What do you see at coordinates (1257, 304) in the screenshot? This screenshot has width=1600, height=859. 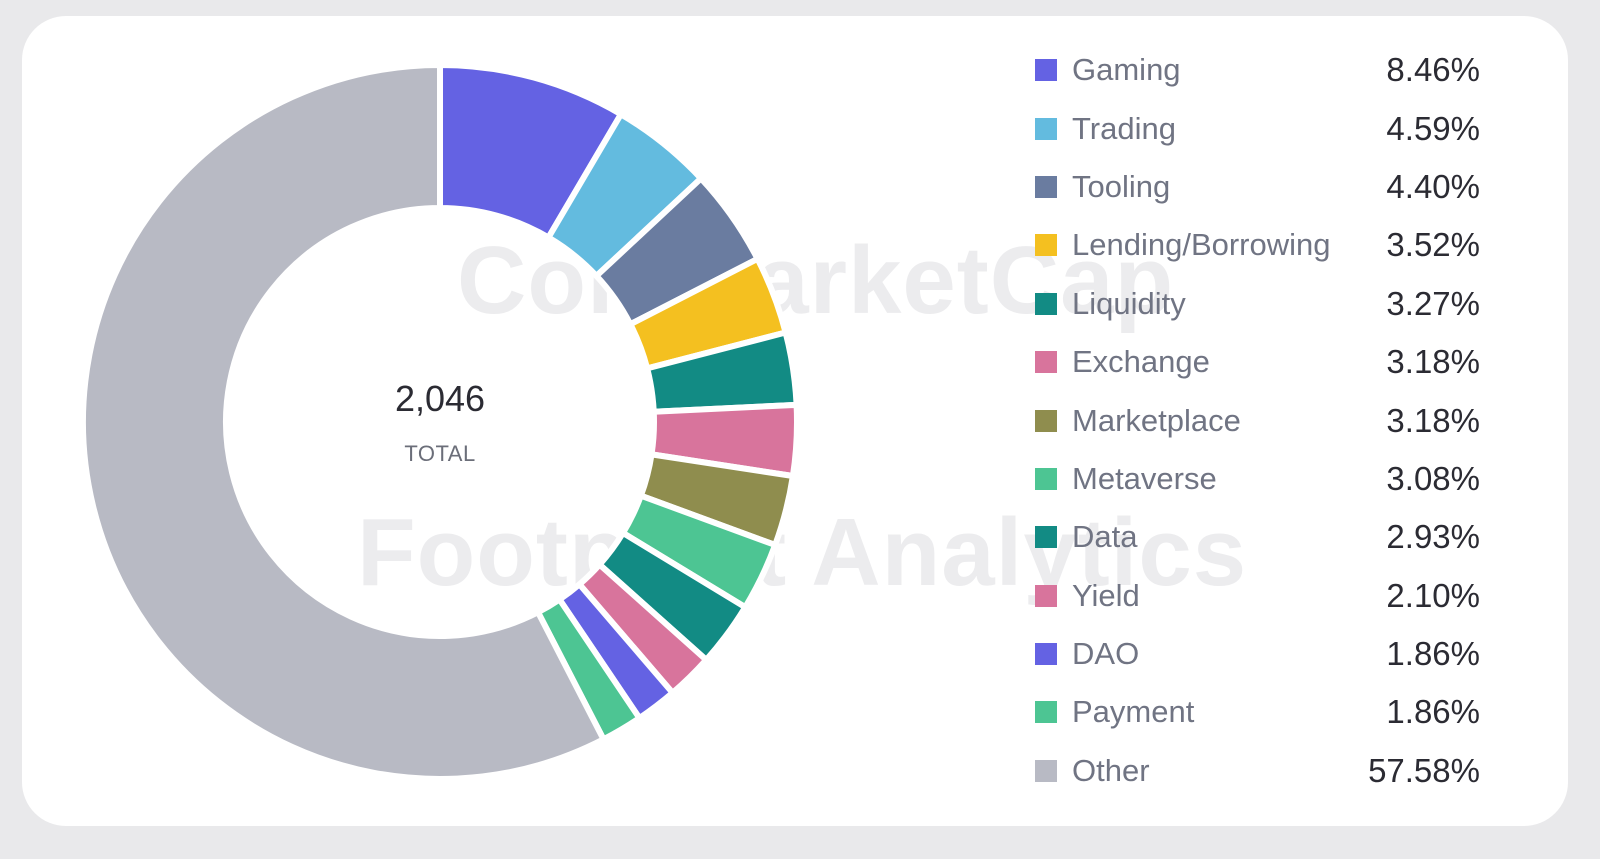 I see `legend-item-liquidity: Liquidity 3.27%` at bounding box center [1257, 304].